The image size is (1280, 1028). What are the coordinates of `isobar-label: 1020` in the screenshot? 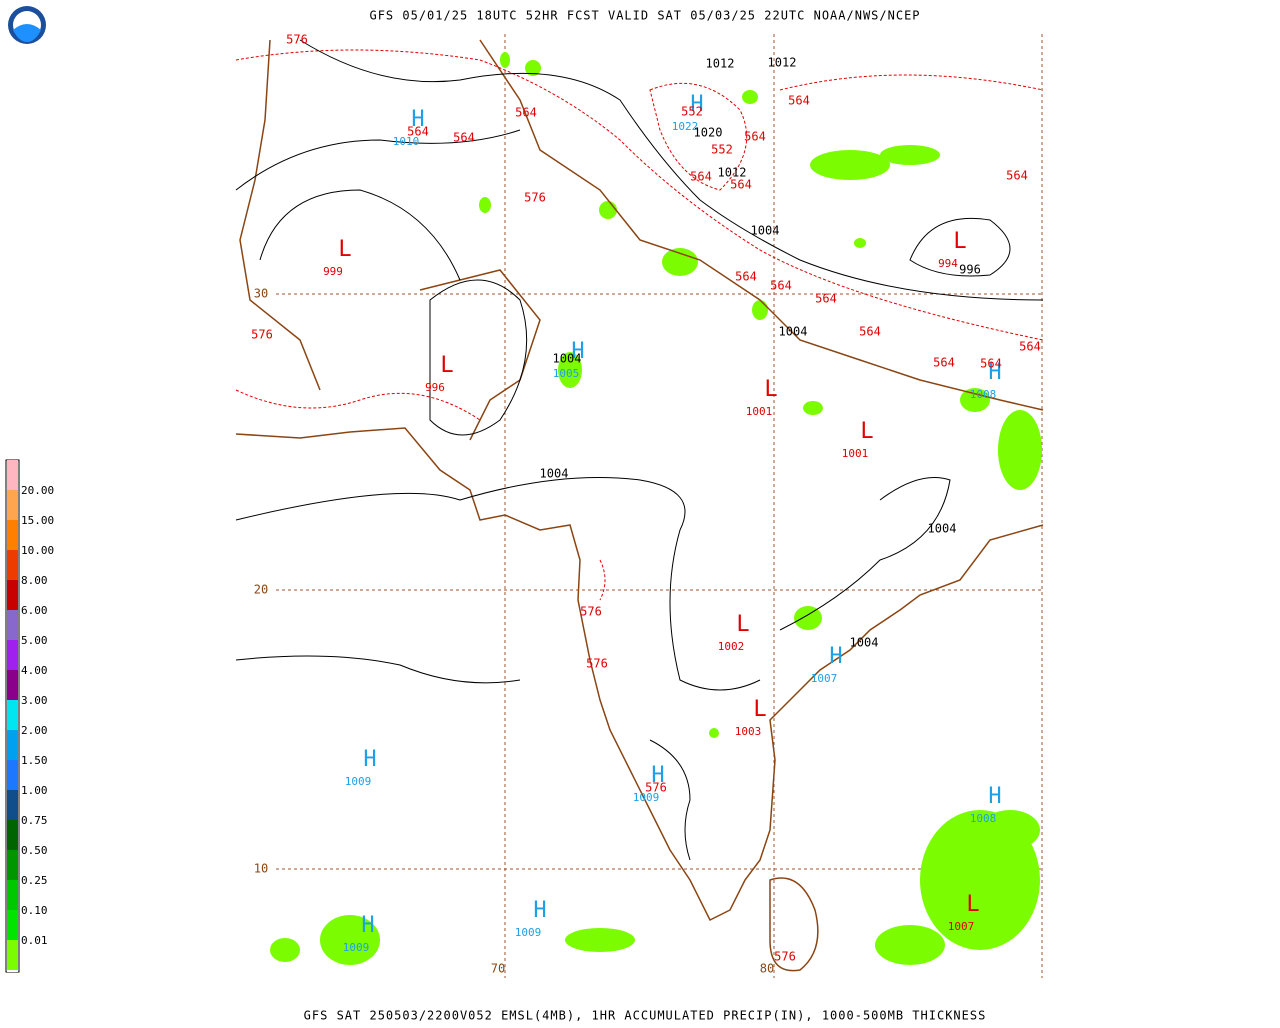 It's located at (708, 133).